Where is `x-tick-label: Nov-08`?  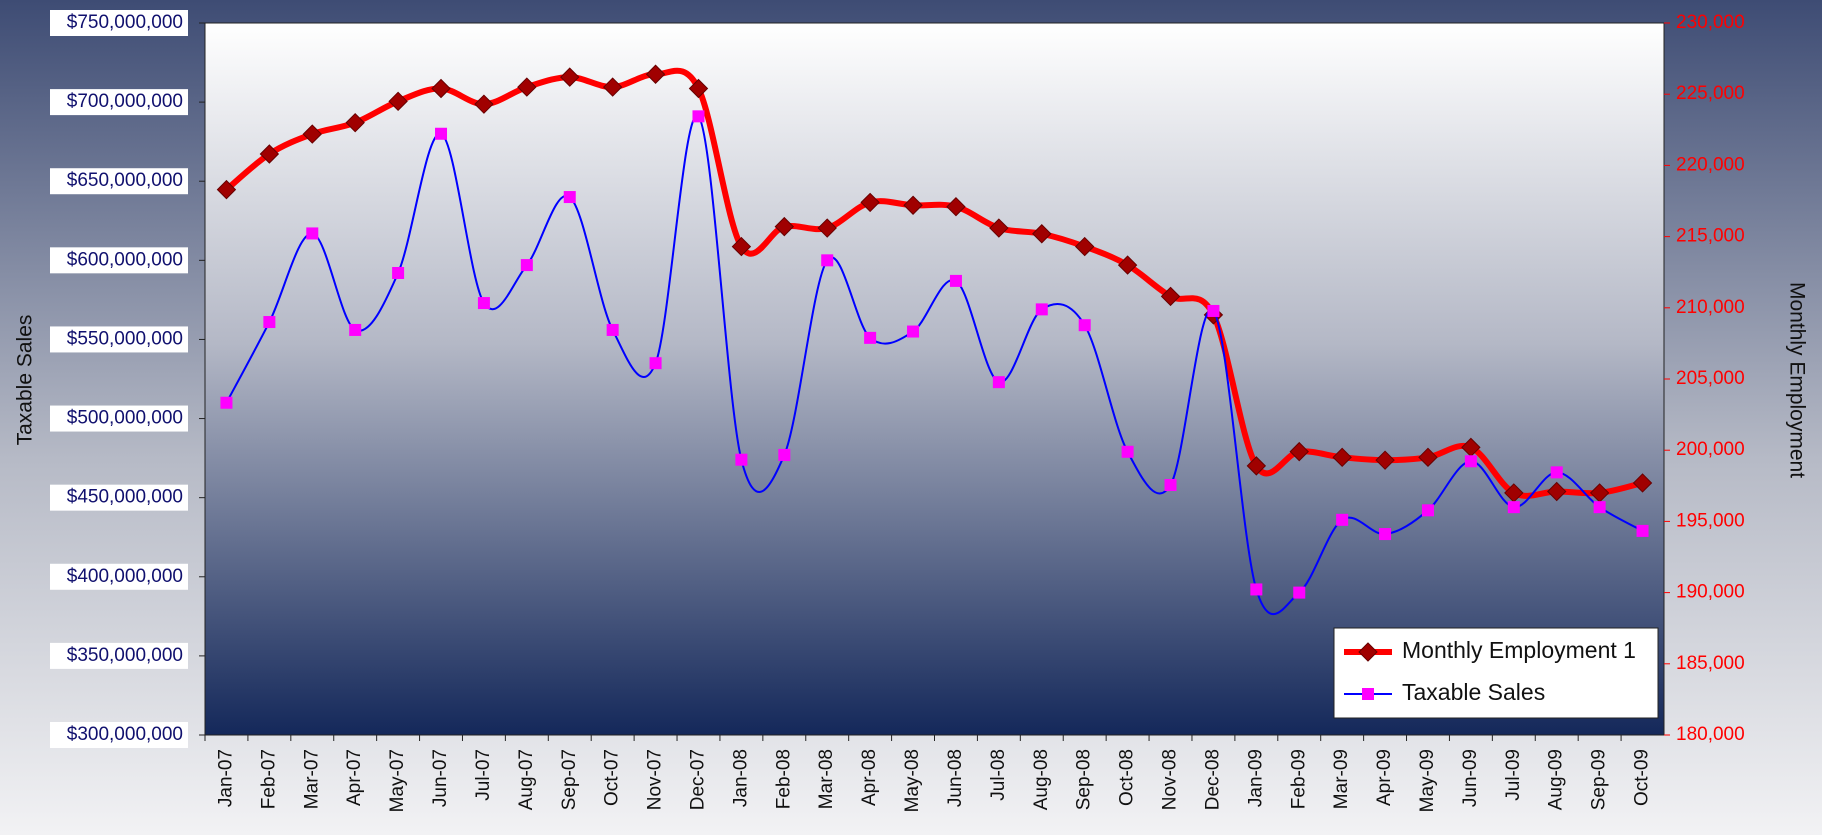
x-tick-label: Nov-08 is located at coordinates (1170, 779).